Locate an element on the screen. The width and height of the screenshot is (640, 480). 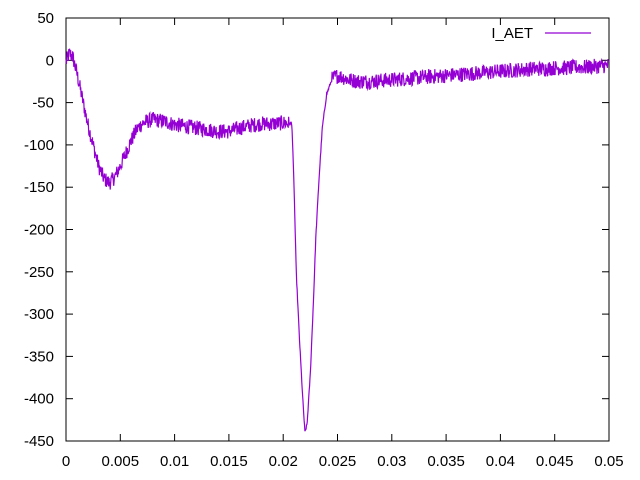
x-tick-label: 0 is located at coordinates (66, 461).